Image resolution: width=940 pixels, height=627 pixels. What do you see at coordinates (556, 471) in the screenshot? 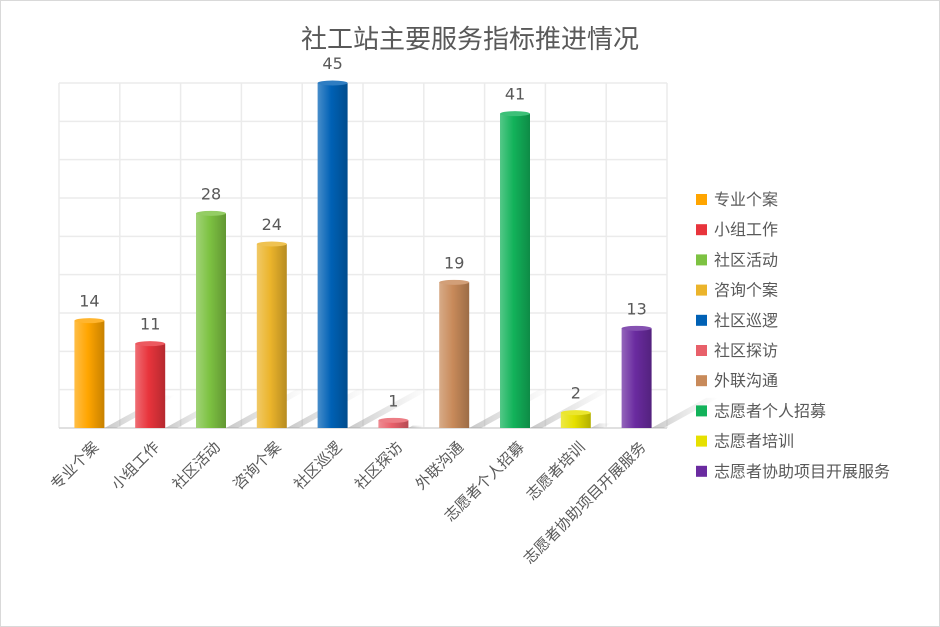
I see `x-tick-label-9: 志愿者培训` at bounding box center [556, 471].